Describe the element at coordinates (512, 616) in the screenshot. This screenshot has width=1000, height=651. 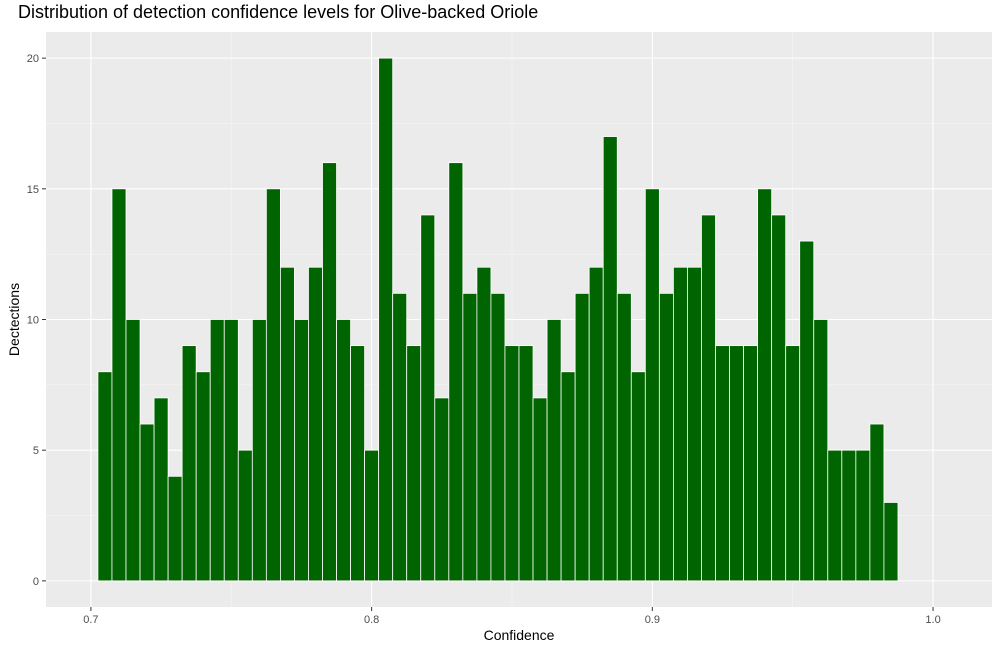
I see `x-axis-ticks: 0.7 0.8 0.9 1.0` at that location.